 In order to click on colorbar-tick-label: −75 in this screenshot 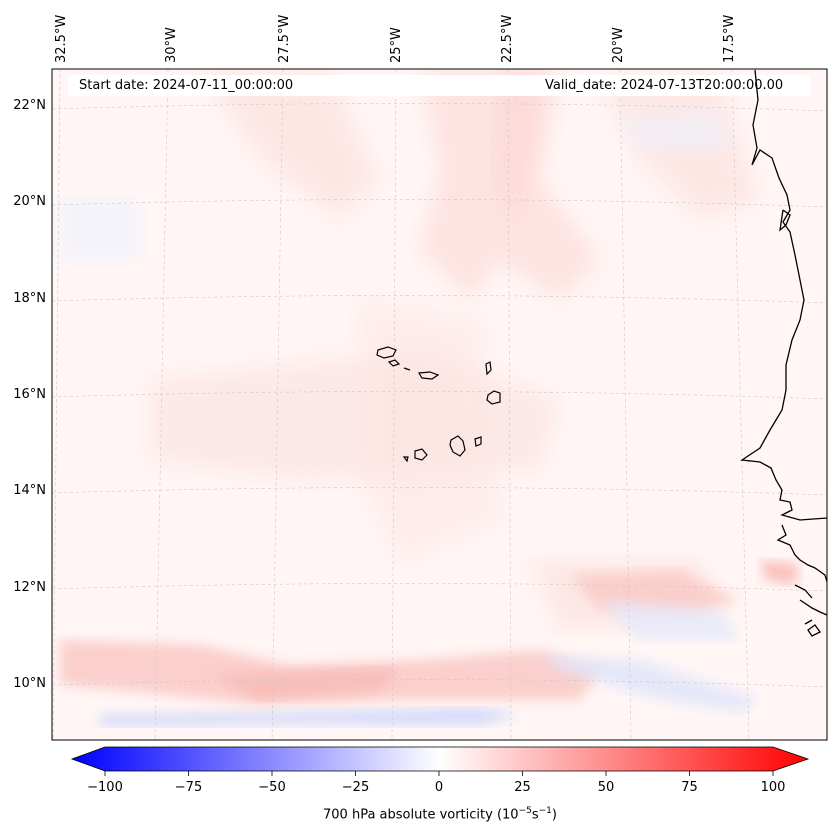, I will do `click(188, 787)`.